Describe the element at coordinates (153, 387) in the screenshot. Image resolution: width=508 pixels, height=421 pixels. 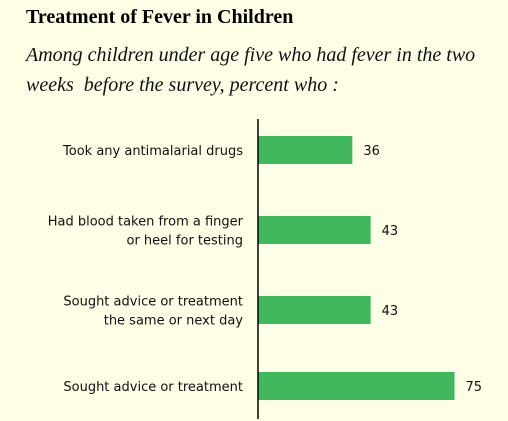
I see `category-label-4-line-1: Sought advice or treatment` at that location.